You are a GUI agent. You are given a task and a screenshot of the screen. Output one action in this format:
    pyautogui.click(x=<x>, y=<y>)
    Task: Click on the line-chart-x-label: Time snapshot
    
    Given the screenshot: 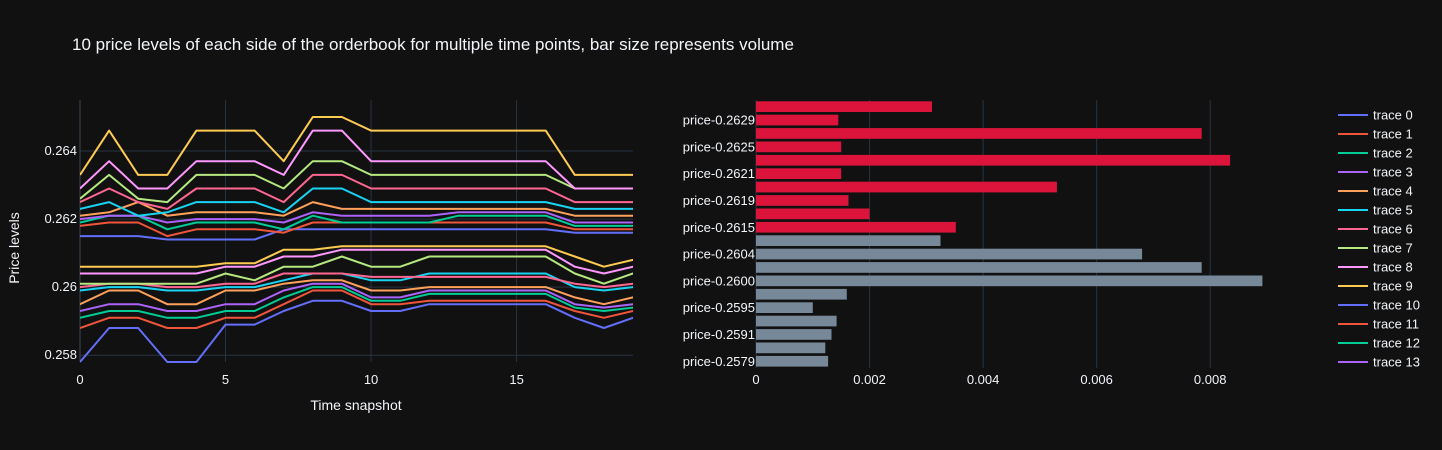 What is the action you would take?
    pyautogui.click(x=355, y=405)
    